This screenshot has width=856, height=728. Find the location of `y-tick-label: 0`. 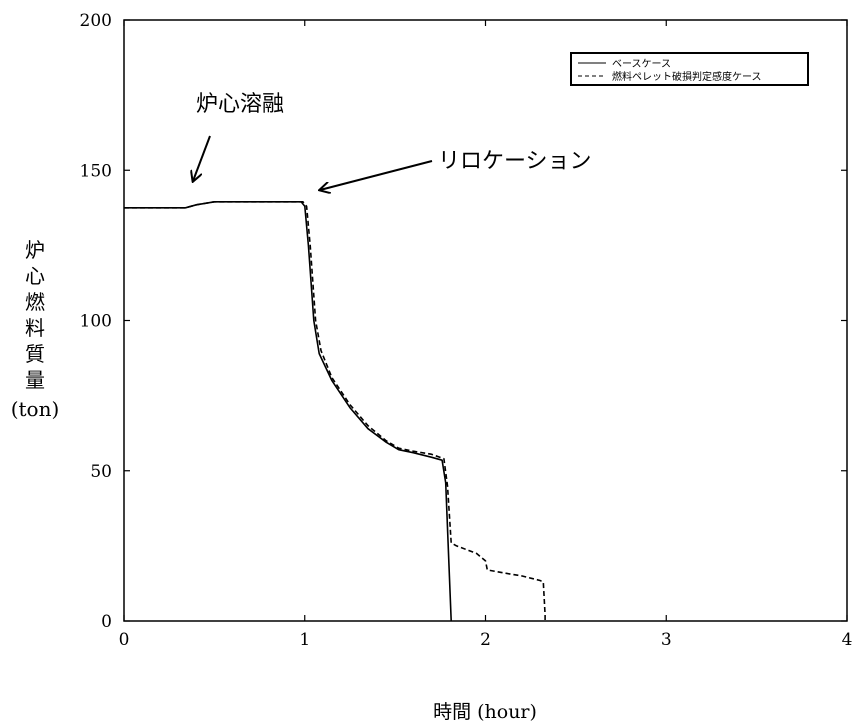

y-tick-label: 0 is located at coordinates (106, 622).